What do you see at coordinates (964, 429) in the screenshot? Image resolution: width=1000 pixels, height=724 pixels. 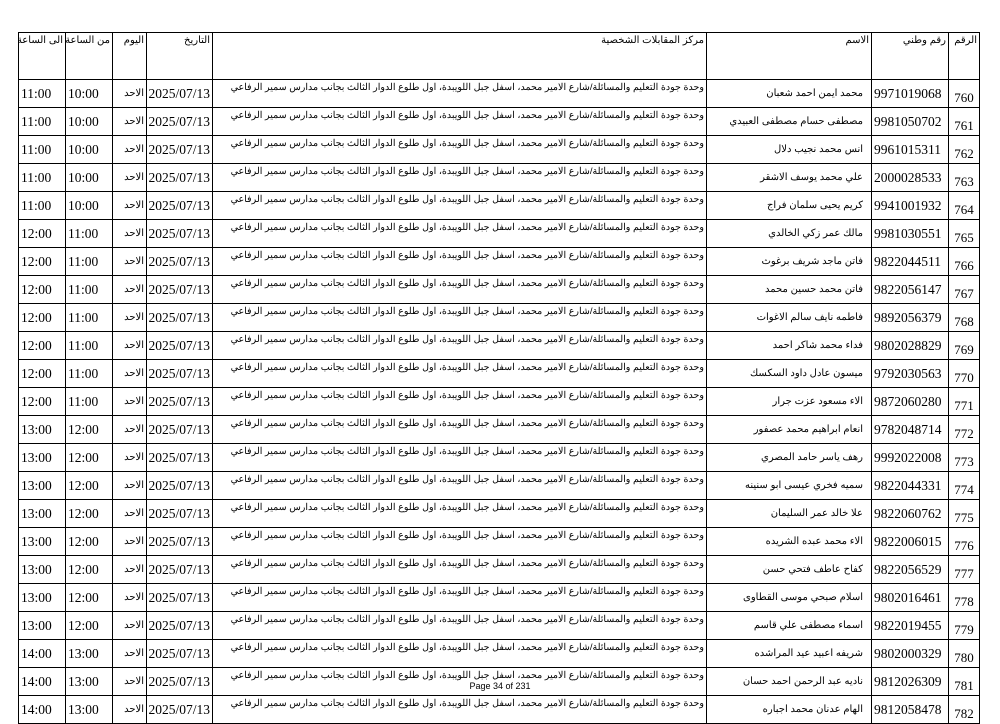 I see `row-number: 772` at bounding box center [964, 429].